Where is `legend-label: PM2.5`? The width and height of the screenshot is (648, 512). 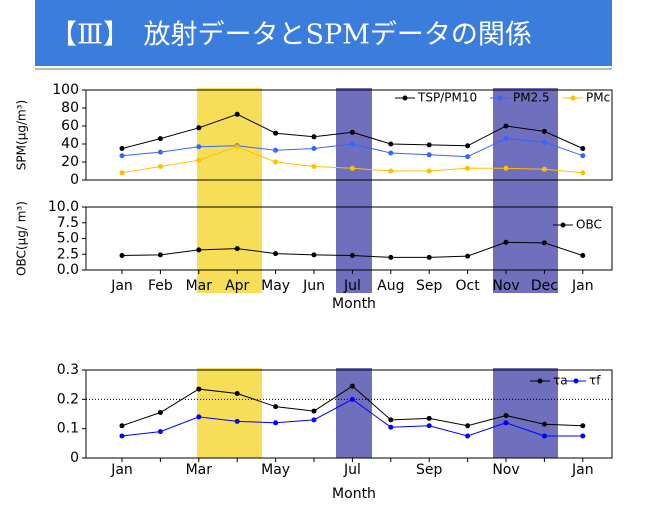
legend-label: PM2.5 is located at coordinates (531, 98).